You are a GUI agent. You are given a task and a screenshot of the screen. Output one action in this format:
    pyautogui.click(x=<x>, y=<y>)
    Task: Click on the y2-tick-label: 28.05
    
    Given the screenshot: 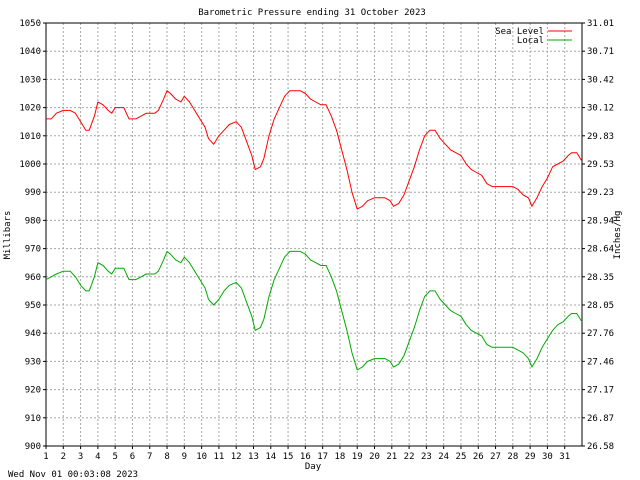 What is the action you would take?
    pyautogui.click(x=600, y=306)
    